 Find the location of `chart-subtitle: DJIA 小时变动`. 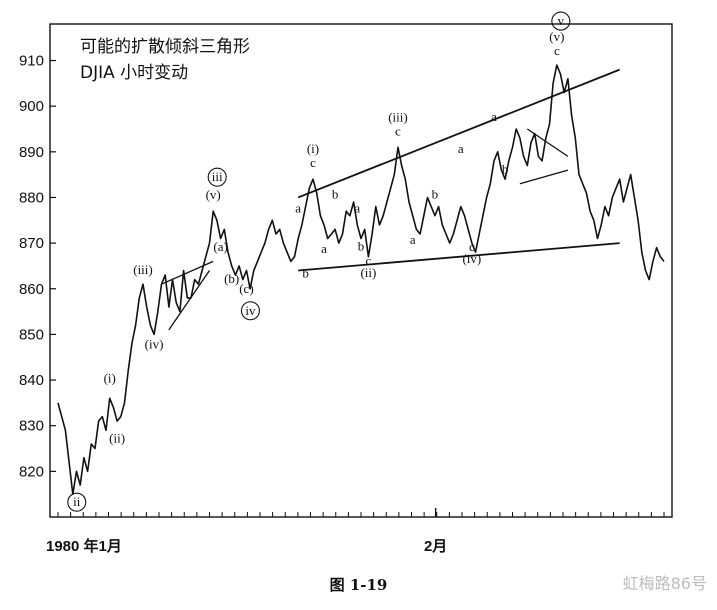

chart-subtitle: DJIA 小时变动 is located at coordinates (134, 73).